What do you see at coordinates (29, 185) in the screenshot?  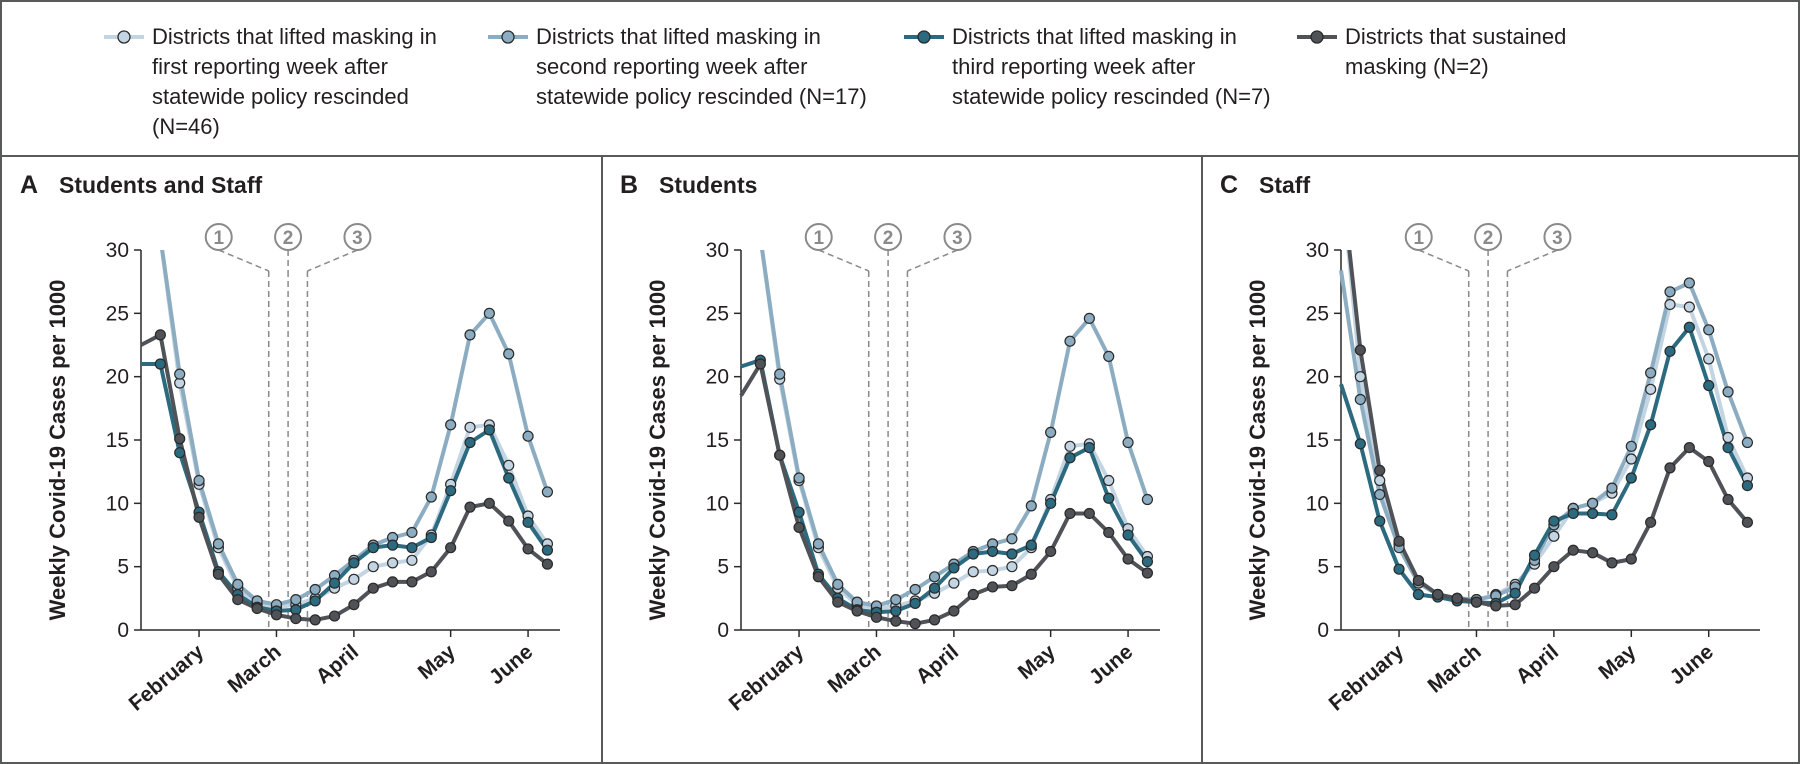 I see `panel-letter: A` at bounding box center [29, 185].